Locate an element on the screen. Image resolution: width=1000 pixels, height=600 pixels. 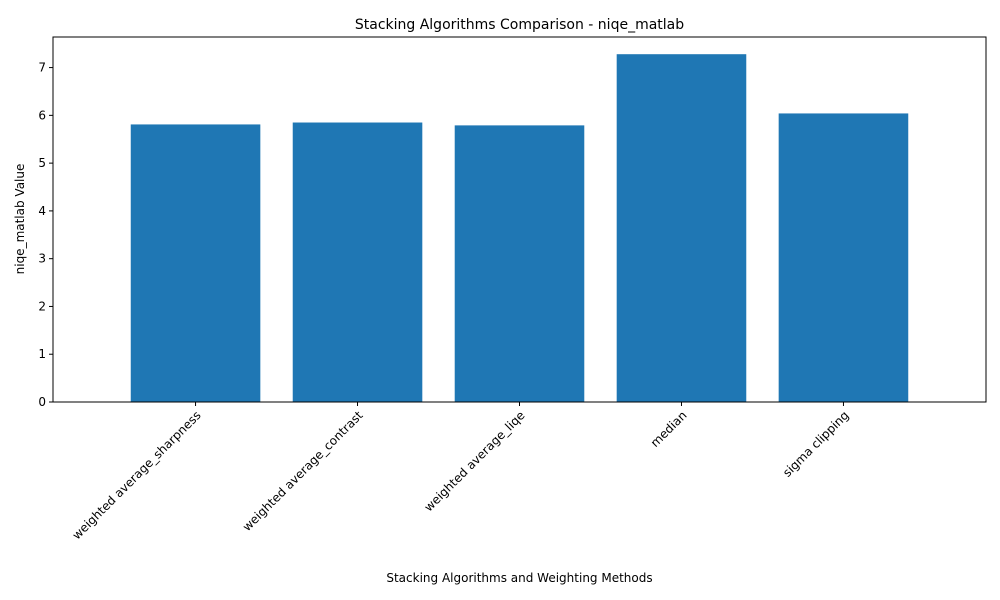
x-tick-label-0: weighted average_sharpness is located at coordinates (137, 475).